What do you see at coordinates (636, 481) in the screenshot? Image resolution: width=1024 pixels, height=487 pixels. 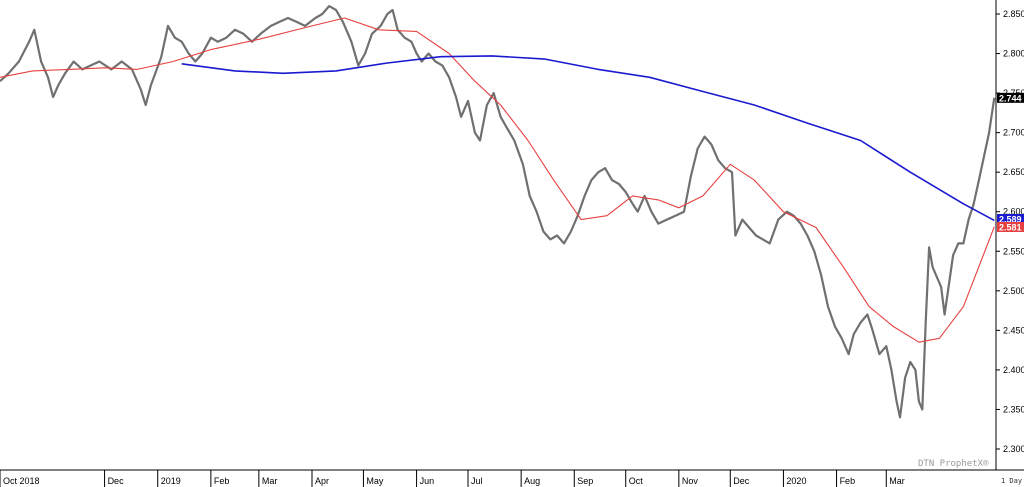 I see `x-tick-label: Oct` at bounding box center [636, 481].